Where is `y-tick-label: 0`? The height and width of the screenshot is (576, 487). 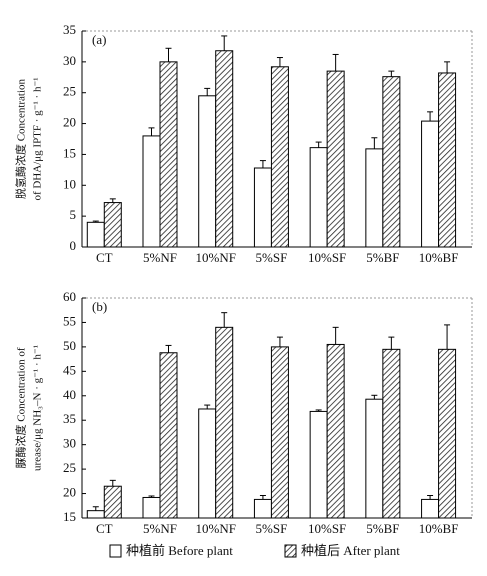 y-tick-label: 0 is located at coordinates (73, 245).